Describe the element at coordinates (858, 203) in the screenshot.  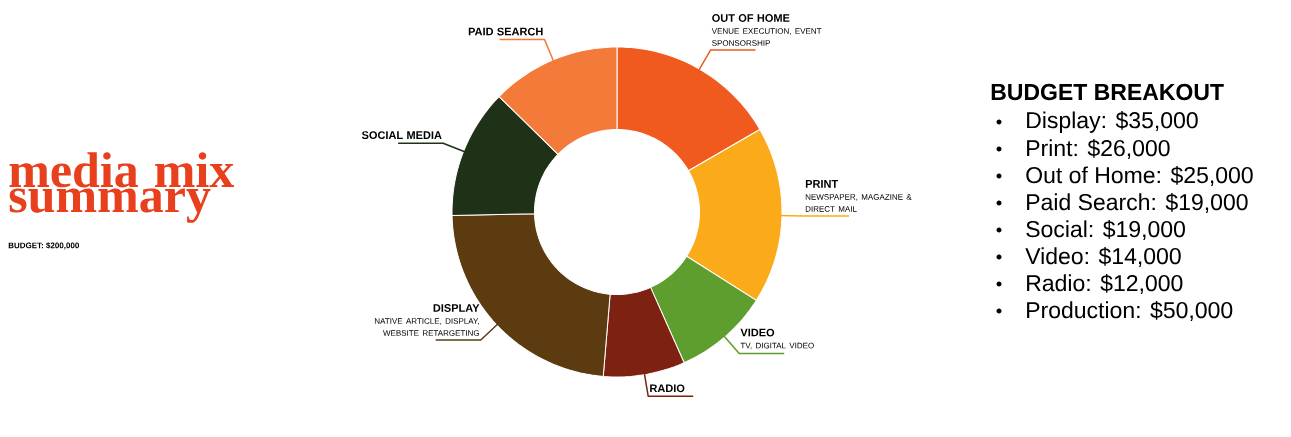
I see `text: NEWSPAPER, MAGAZINE & DIRECT MAIL` at that location.